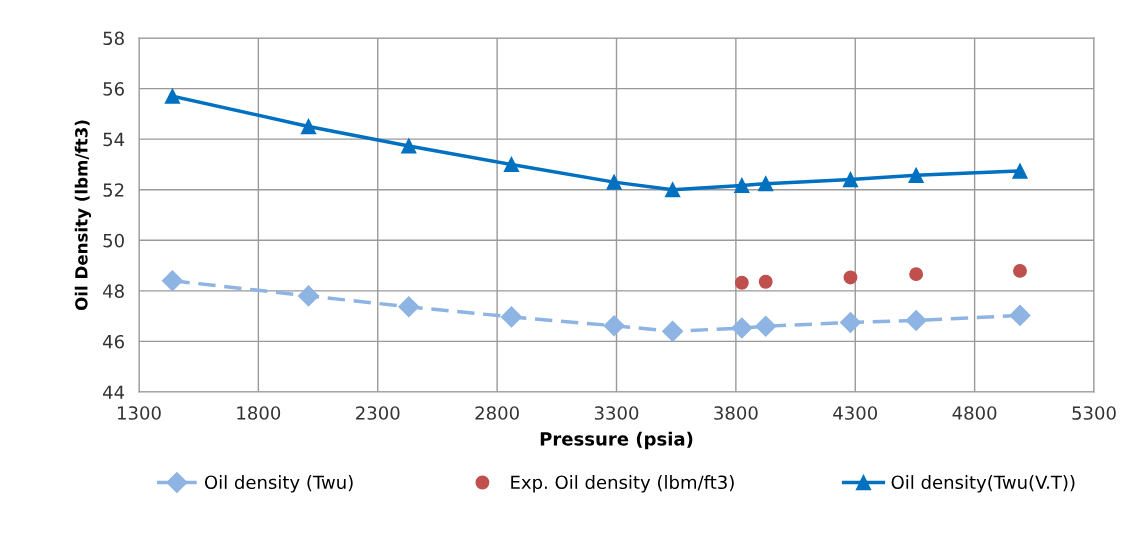 This screenshot has width=1148, height=545. I want to click on x-tick-label: 3800, so click(736, 413).